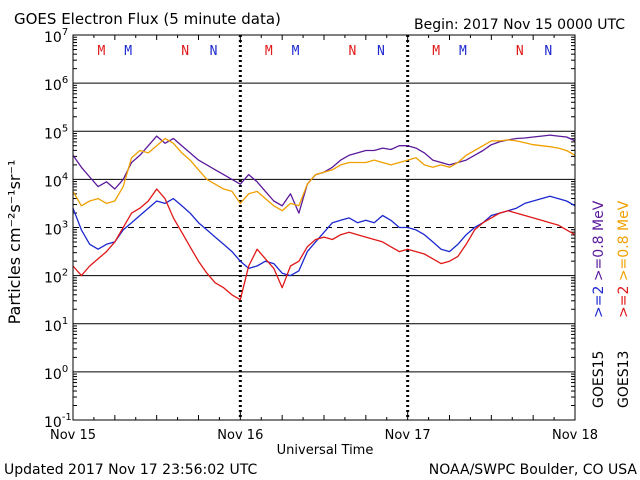  What do you see at coordinates (56, 325) in the screenshot?
I see `y-tick-label: 10¹` at bounding box center [56, 325].